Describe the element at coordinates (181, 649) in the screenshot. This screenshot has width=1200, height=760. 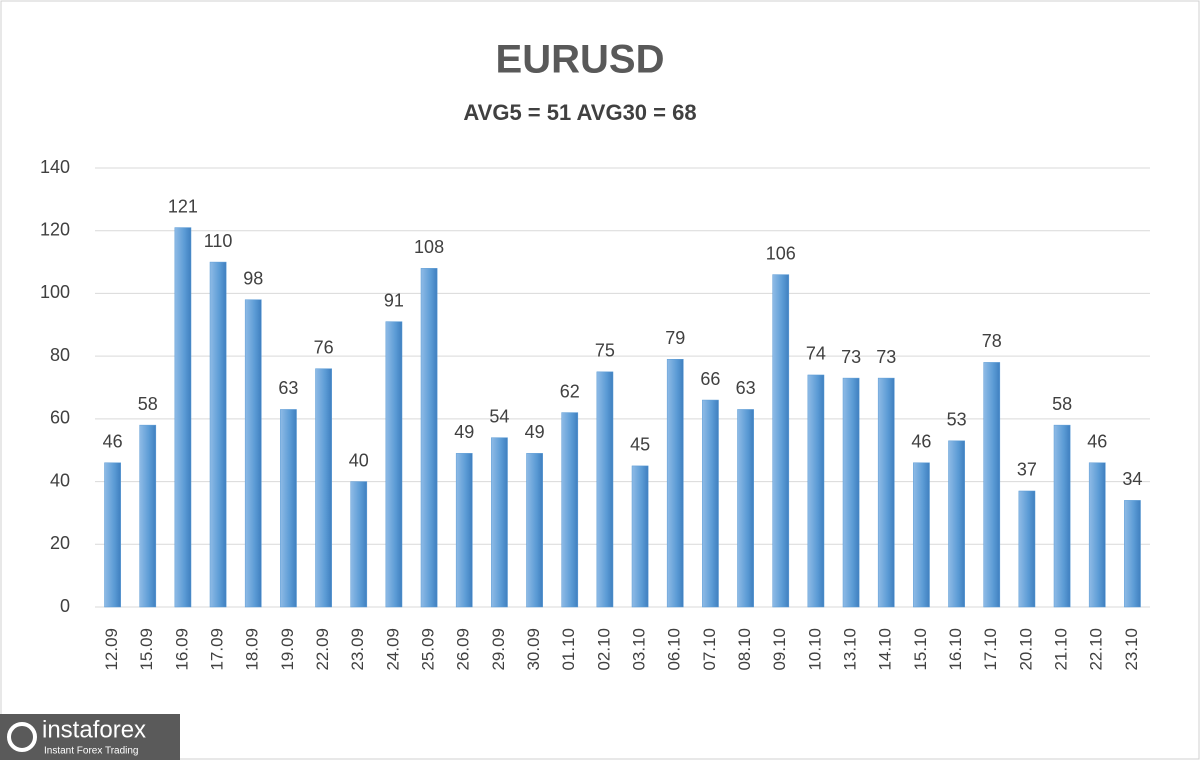
I see `x-tick-label: 16.09` at that location.